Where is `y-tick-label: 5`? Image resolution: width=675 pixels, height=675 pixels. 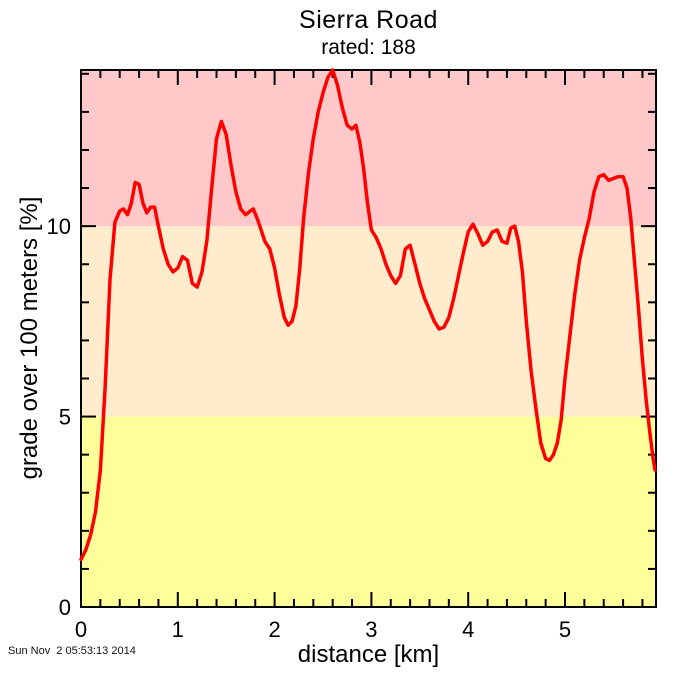 y-tick-label: 5 is located at coordinates (65, 417).